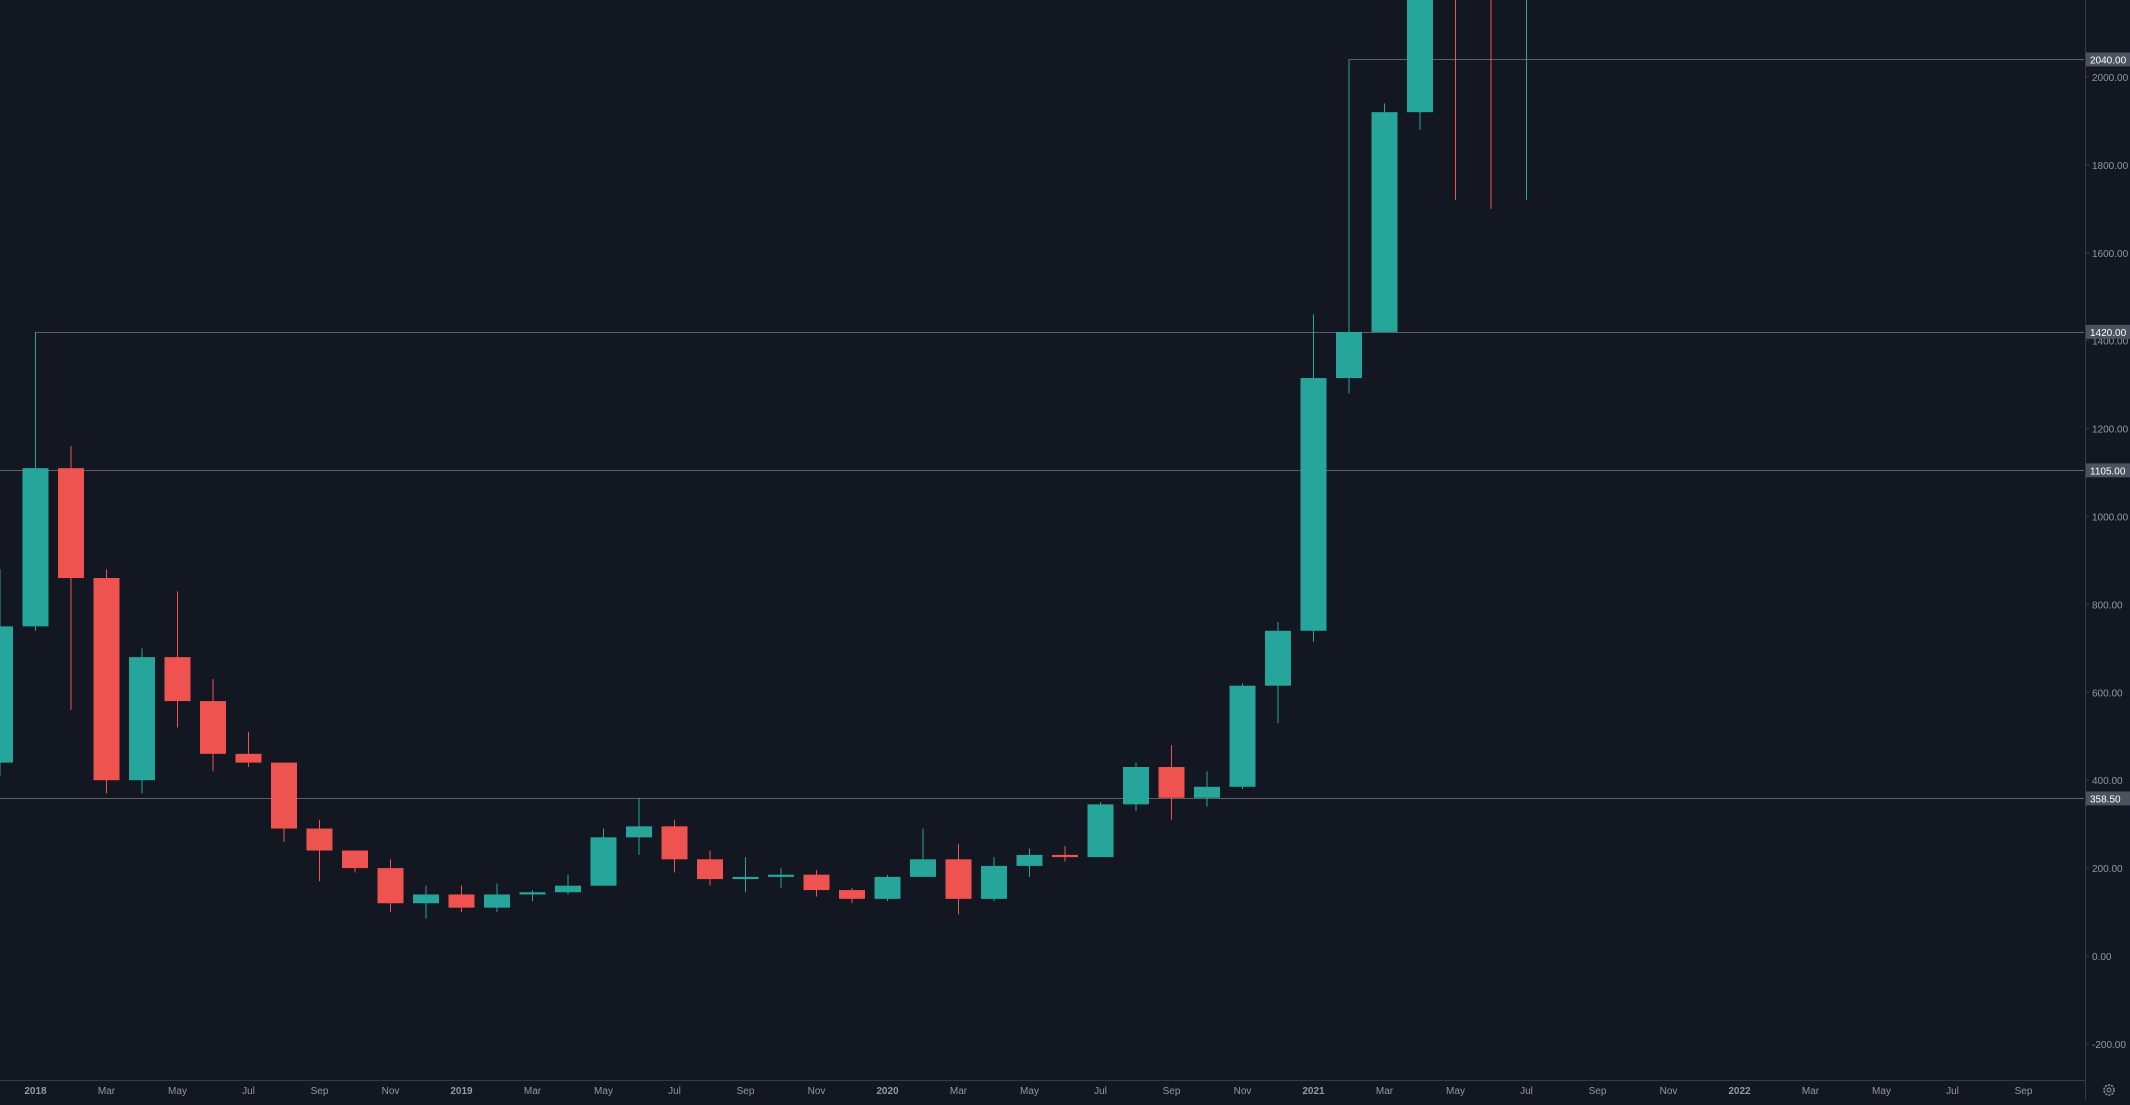 The height and width of the screenshot is (1105, 2130). I want to click on price-axis, so click(2107, 550).